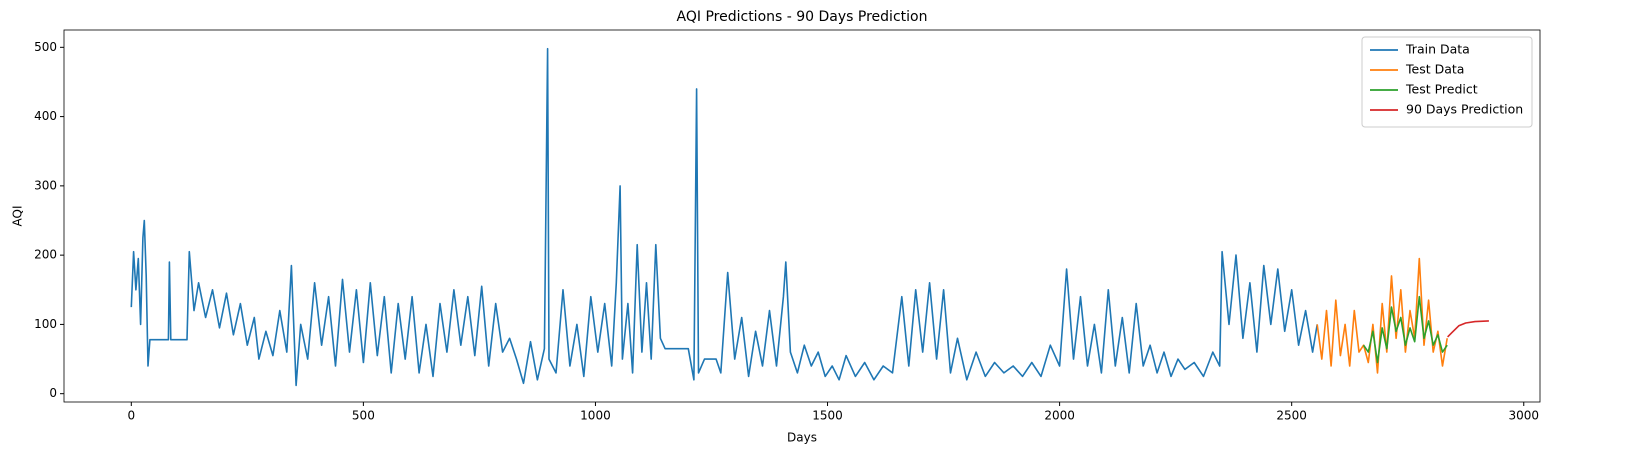 Image resolution: width=1625 pixels, height=470 pixels. What do you see at coordinates (131, 416) in the screenshot?
I see `x-tick-label: 0` at bounding box center [131, 416].